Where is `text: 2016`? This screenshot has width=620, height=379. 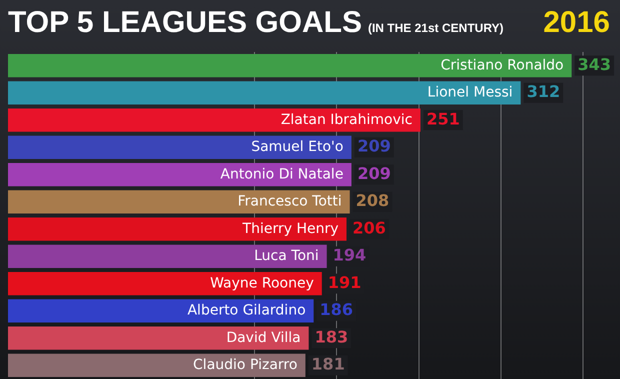
text: 2016 is located at coordinates (576, 23).